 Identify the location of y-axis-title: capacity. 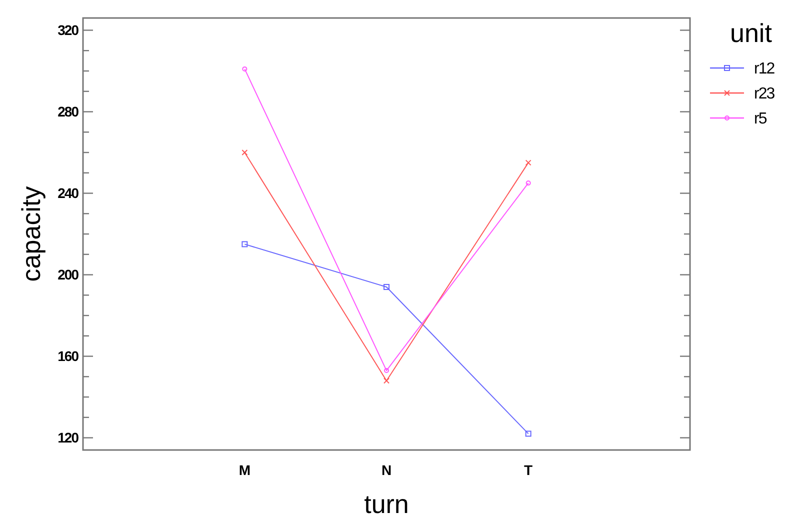
(31, 234).